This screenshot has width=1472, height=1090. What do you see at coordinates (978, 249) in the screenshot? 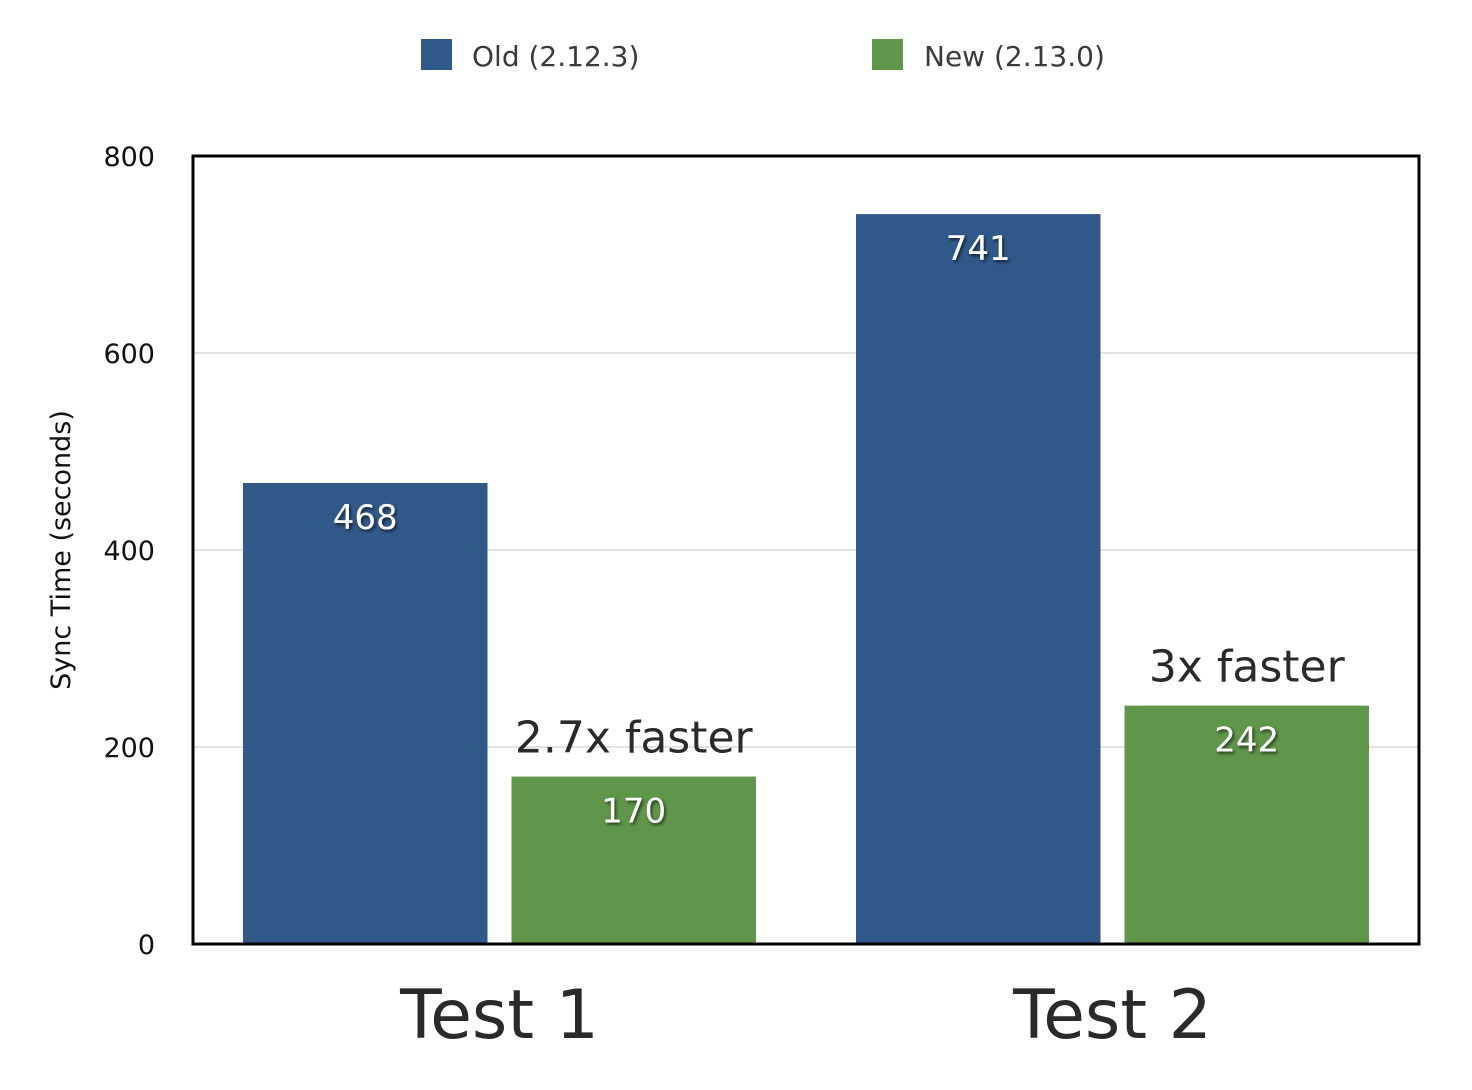
I see `bar-value-label: 741` at bounding box center [978, 249].